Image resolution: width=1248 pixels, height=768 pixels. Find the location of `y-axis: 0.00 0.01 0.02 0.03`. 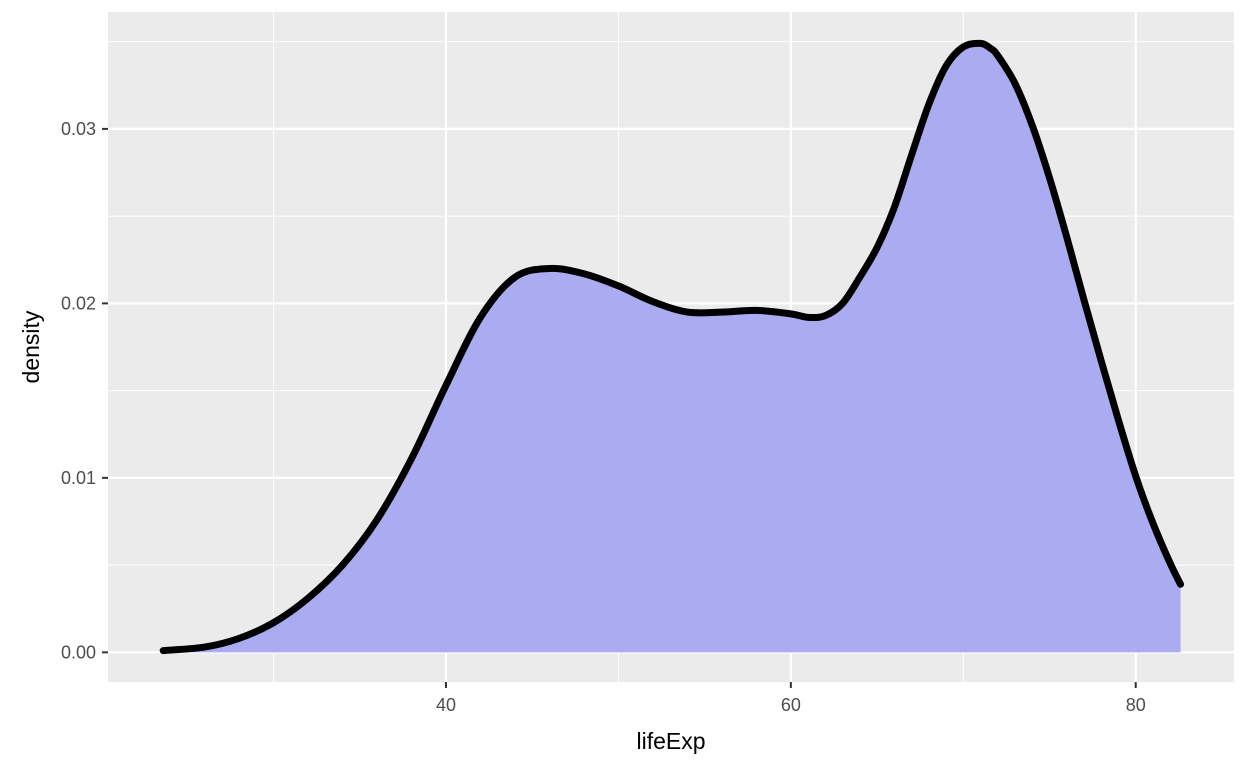

y-axis: 0.00 0.01 0.02 0.03 is located at coordinates (84, 390).